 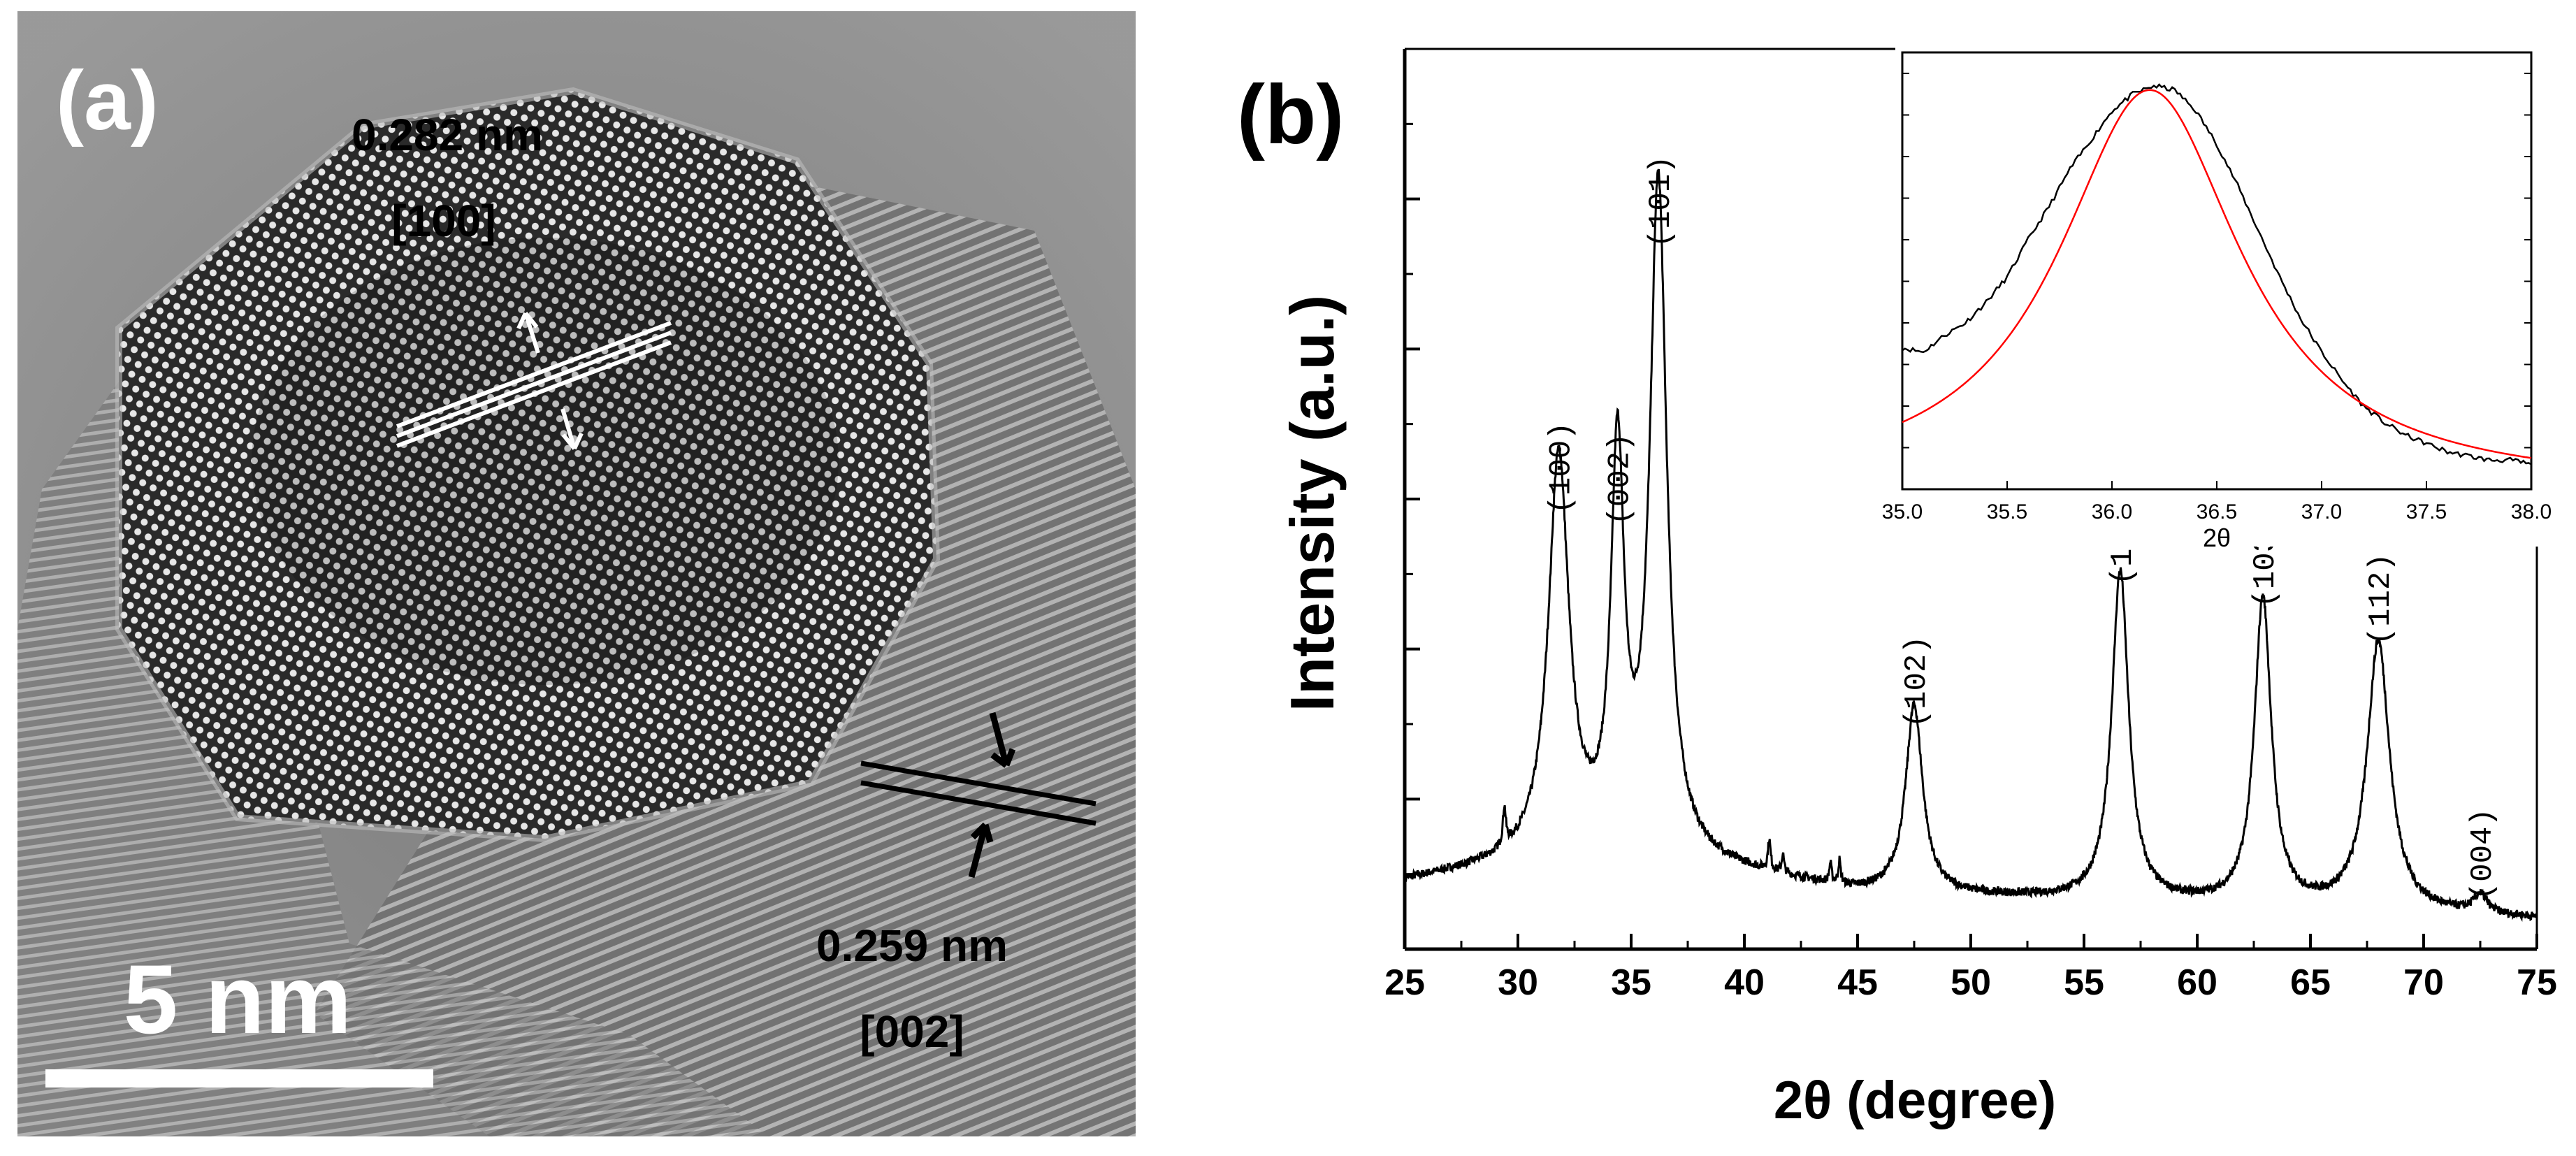 What do you see at coordinates (2321, 512) in the screenshot?
I see `inset-x-tick-label: 37.0` at bounding box center [2321, 512].